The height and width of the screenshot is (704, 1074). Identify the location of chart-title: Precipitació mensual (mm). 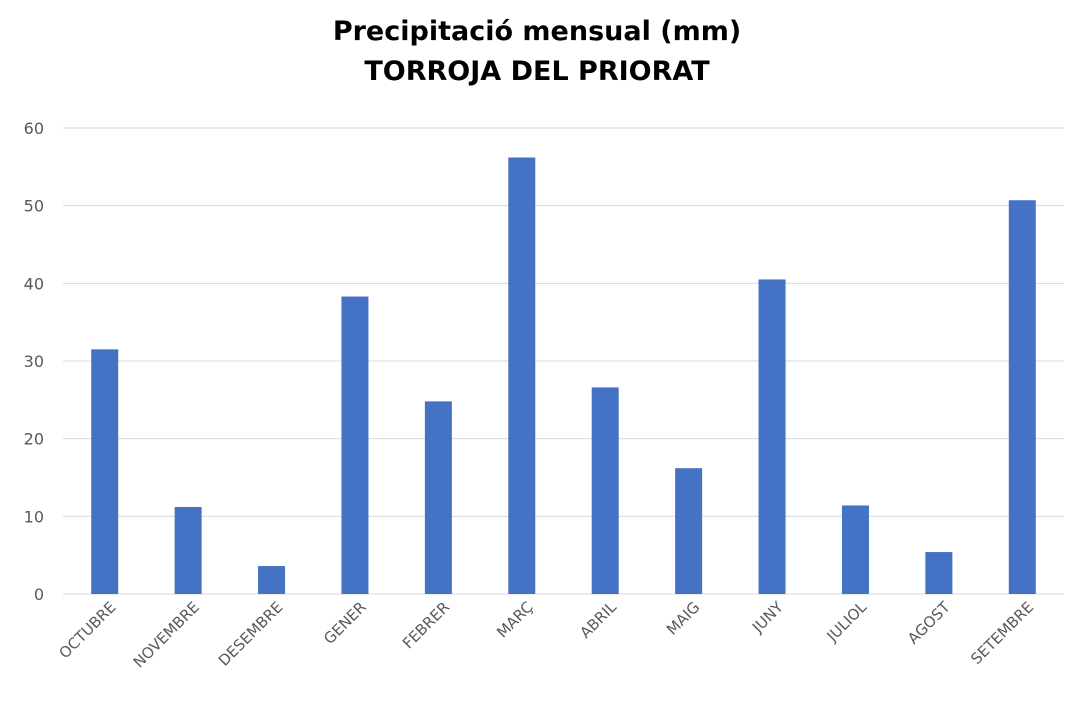
(537, 31).